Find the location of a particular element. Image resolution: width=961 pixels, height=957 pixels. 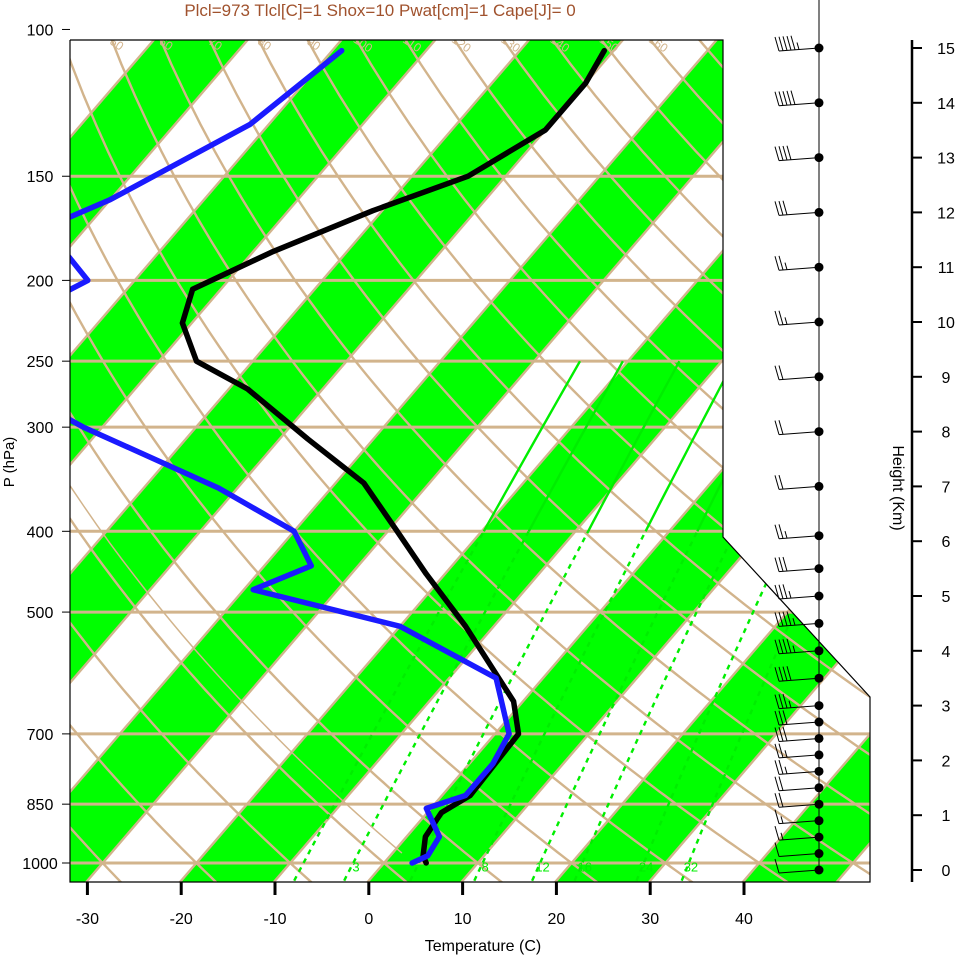

height-tick-label: 7 is located at coordinates (946, 487).